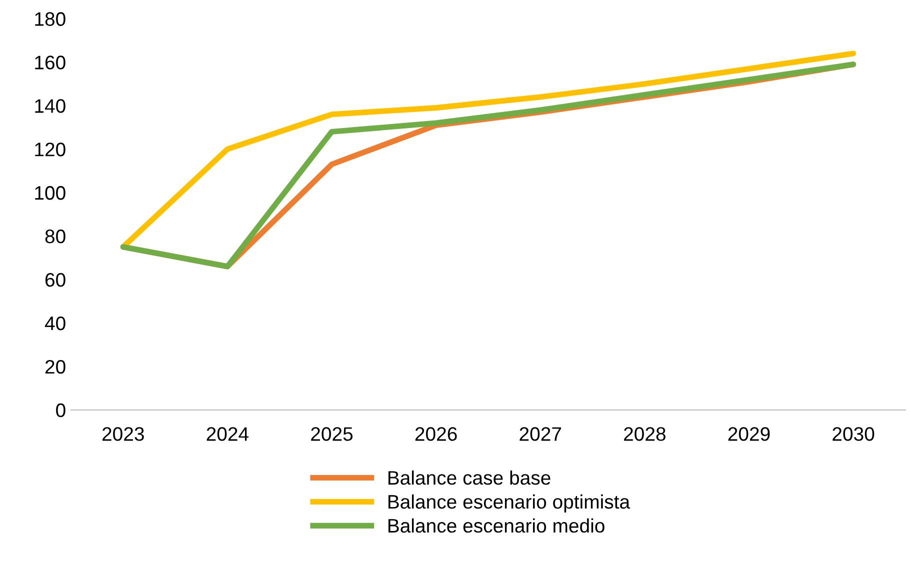  What do you see at coordinates (50, 19) in the screenshot?
I see `y-tick-label: 180` at bounding box center [50, 19].